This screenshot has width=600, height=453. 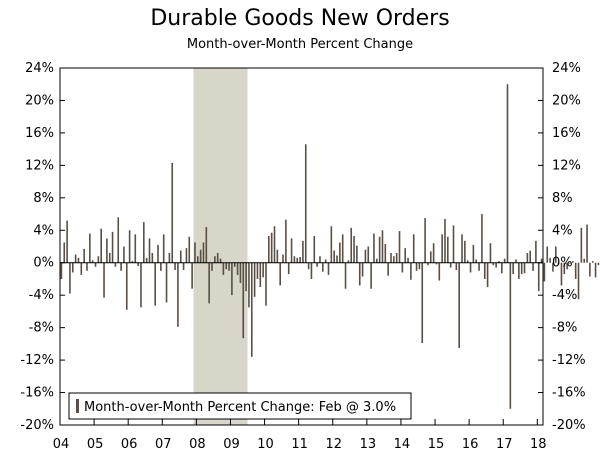 What do you see at coordinates (562, 198) in the screenshot?
I see `y-tick-label: 8%` at bounding box center [562, 198].